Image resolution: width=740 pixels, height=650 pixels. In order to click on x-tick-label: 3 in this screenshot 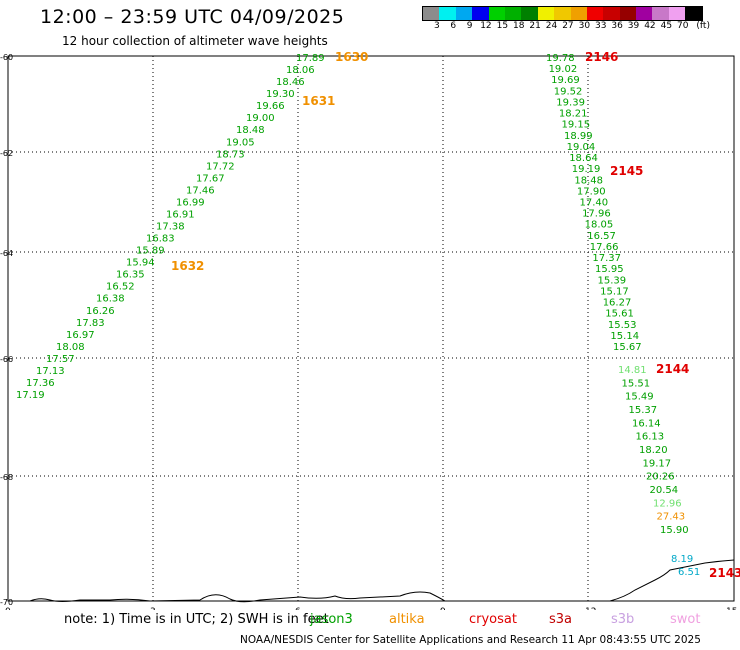, I will do `click(153, 608)`.